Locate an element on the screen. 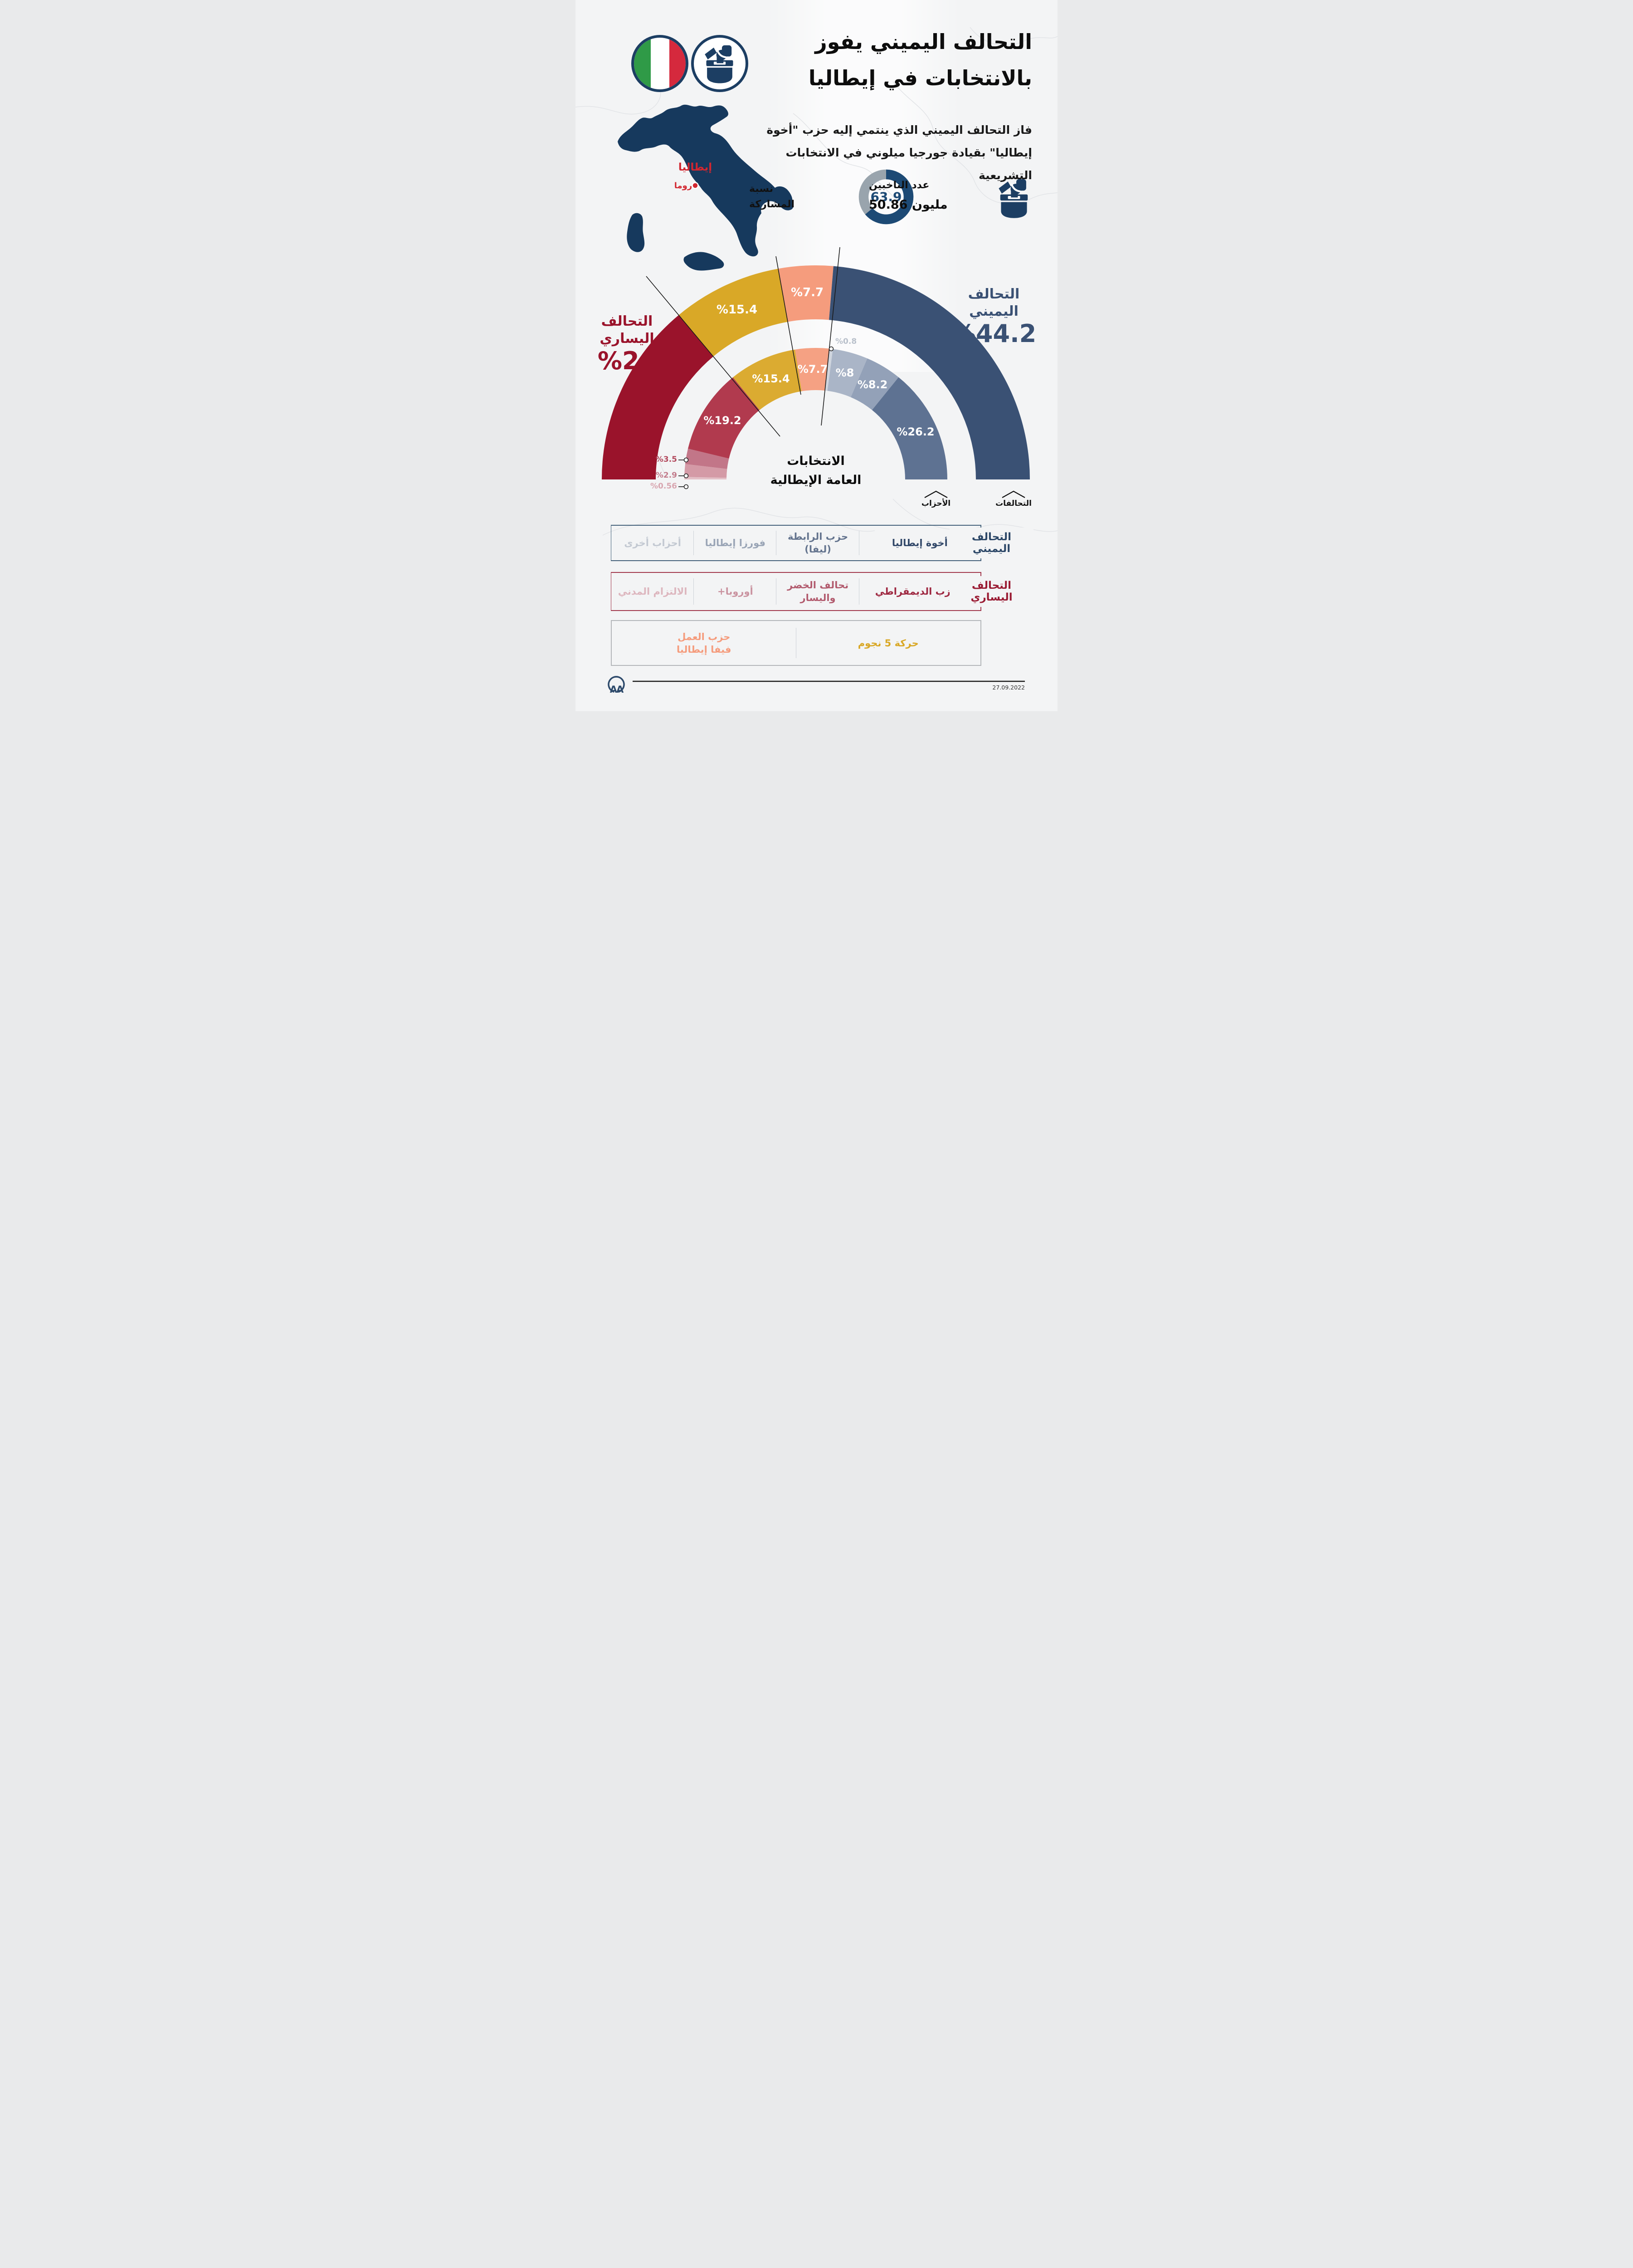 The width and height of the screenshot is (1633, 2268). legend-item: أحزاب أخرى is located at coordinates (652, 543).